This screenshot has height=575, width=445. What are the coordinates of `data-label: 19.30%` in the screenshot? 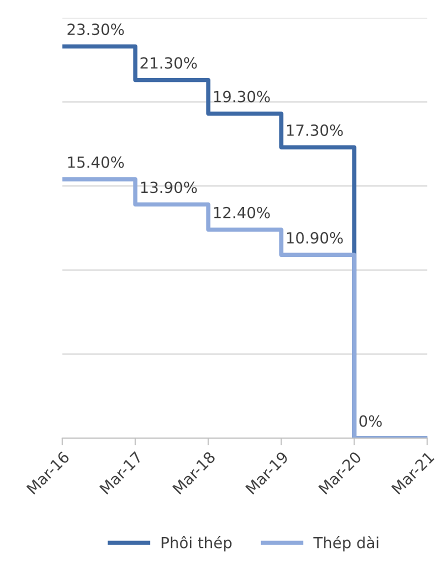 It's located at (242, 96).